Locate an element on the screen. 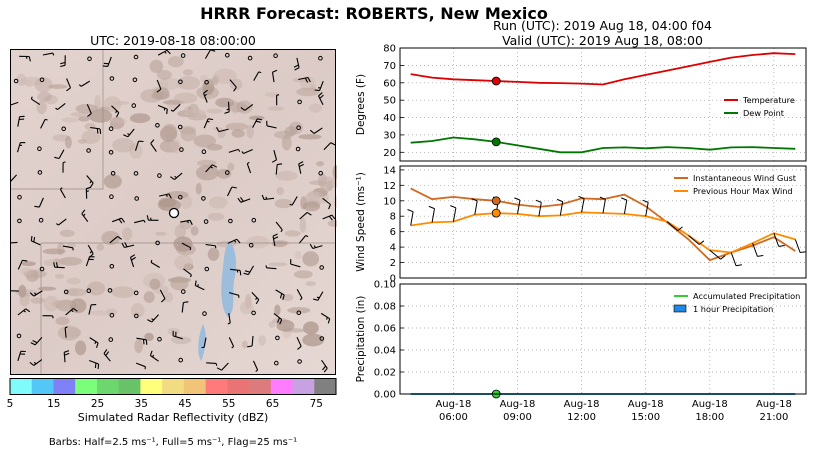 The height and width of the screenshot is (460, 813). map-title: UTC: 2019-08-18 08:00:00 is located at coordinates (173, 40).